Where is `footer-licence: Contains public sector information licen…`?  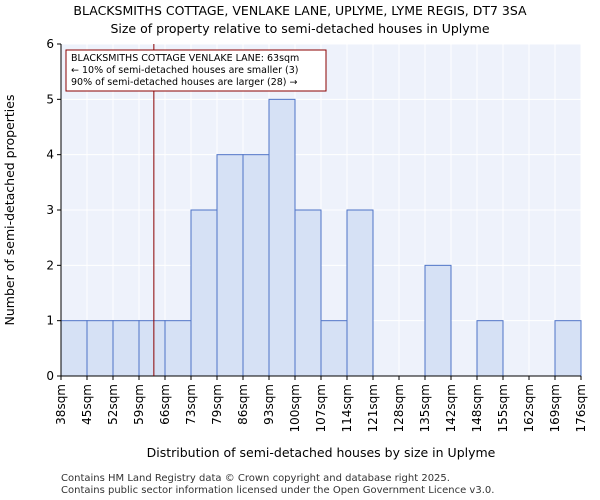 footer-licence: Contains public sector information licen… is located at coordinates (278, 490).